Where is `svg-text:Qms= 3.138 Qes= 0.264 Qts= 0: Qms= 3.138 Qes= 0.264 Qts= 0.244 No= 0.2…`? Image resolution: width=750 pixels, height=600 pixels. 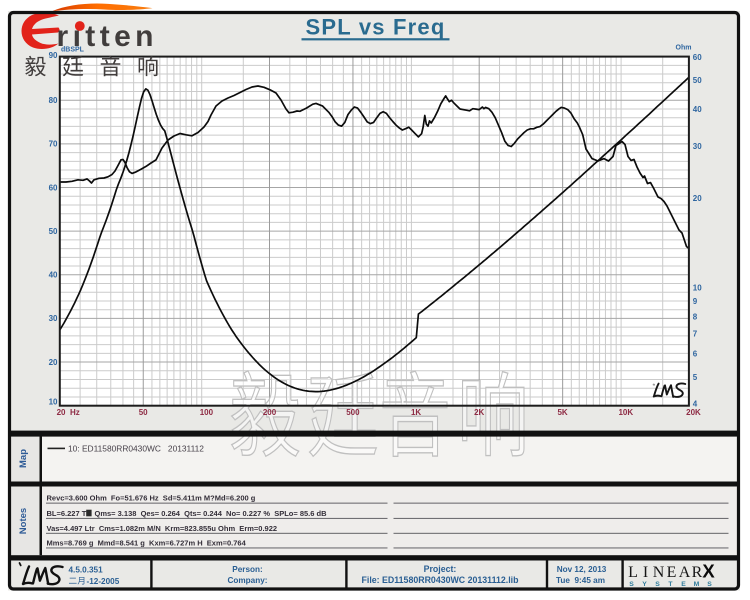
svg-text:Qms= 3.138 Qes= 0.264 Qts= 0: Qms= 3.138 Qes= 0.264 Qts= 0.244 No= 0.2… is located at coordinates (211, 513).